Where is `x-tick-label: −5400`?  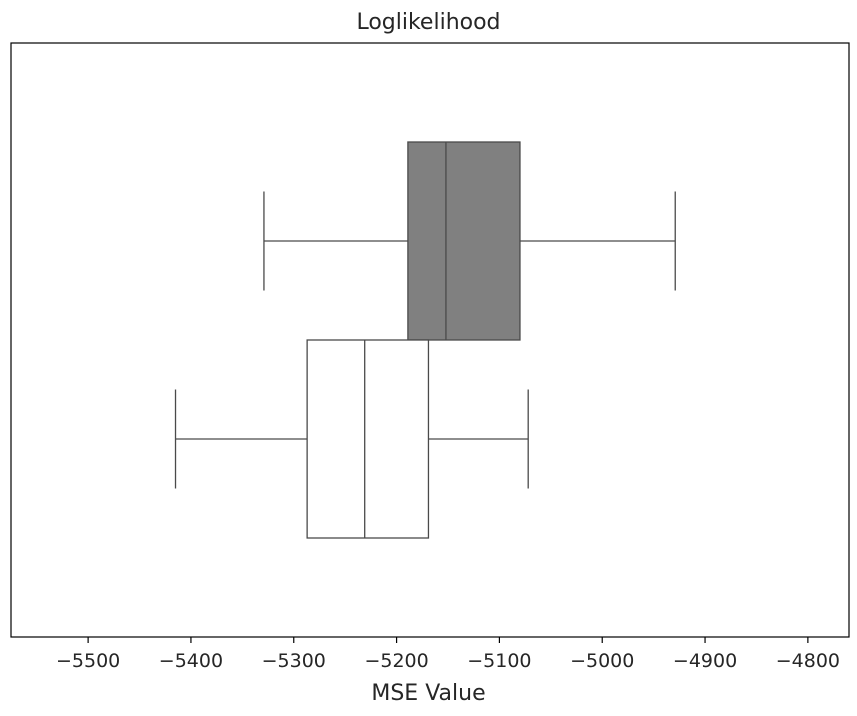 x-tick-label: −5400 is located at coordinates (191, 661).